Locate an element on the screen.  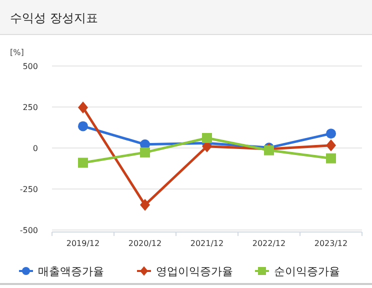
legend-label: 매출액증가율 is located at coordinates (71, 271).